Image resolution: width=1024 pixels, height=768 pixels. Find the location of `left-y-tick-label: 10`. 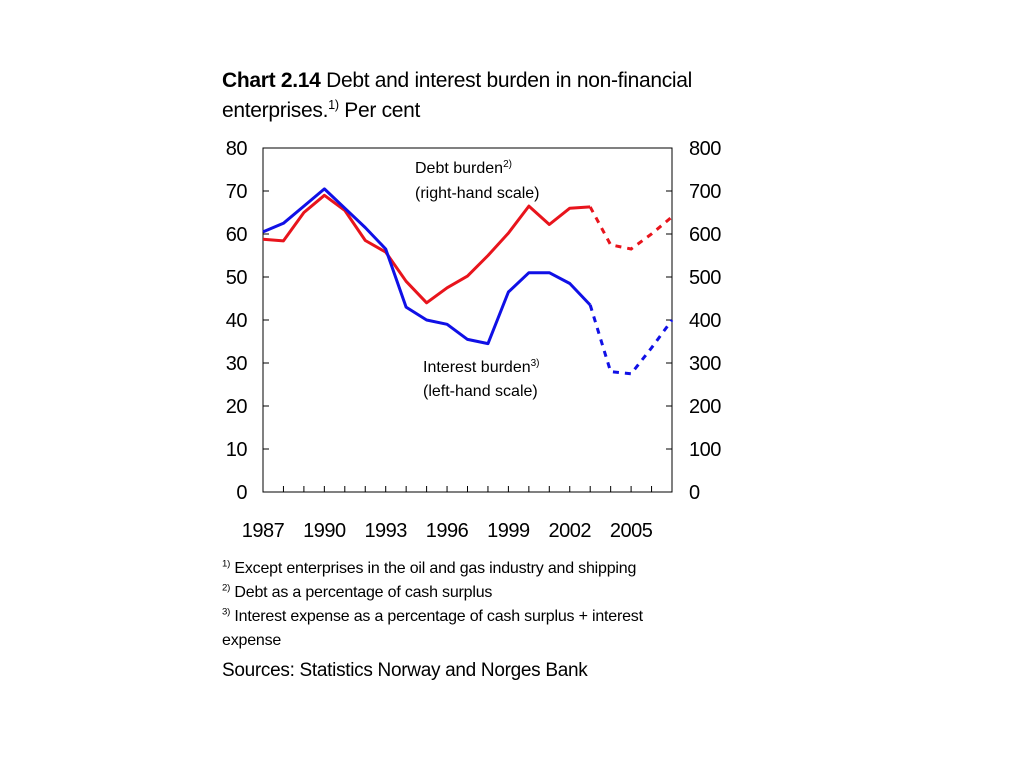

left-y-tick-label: 10 is located at coordinates (237, 450).